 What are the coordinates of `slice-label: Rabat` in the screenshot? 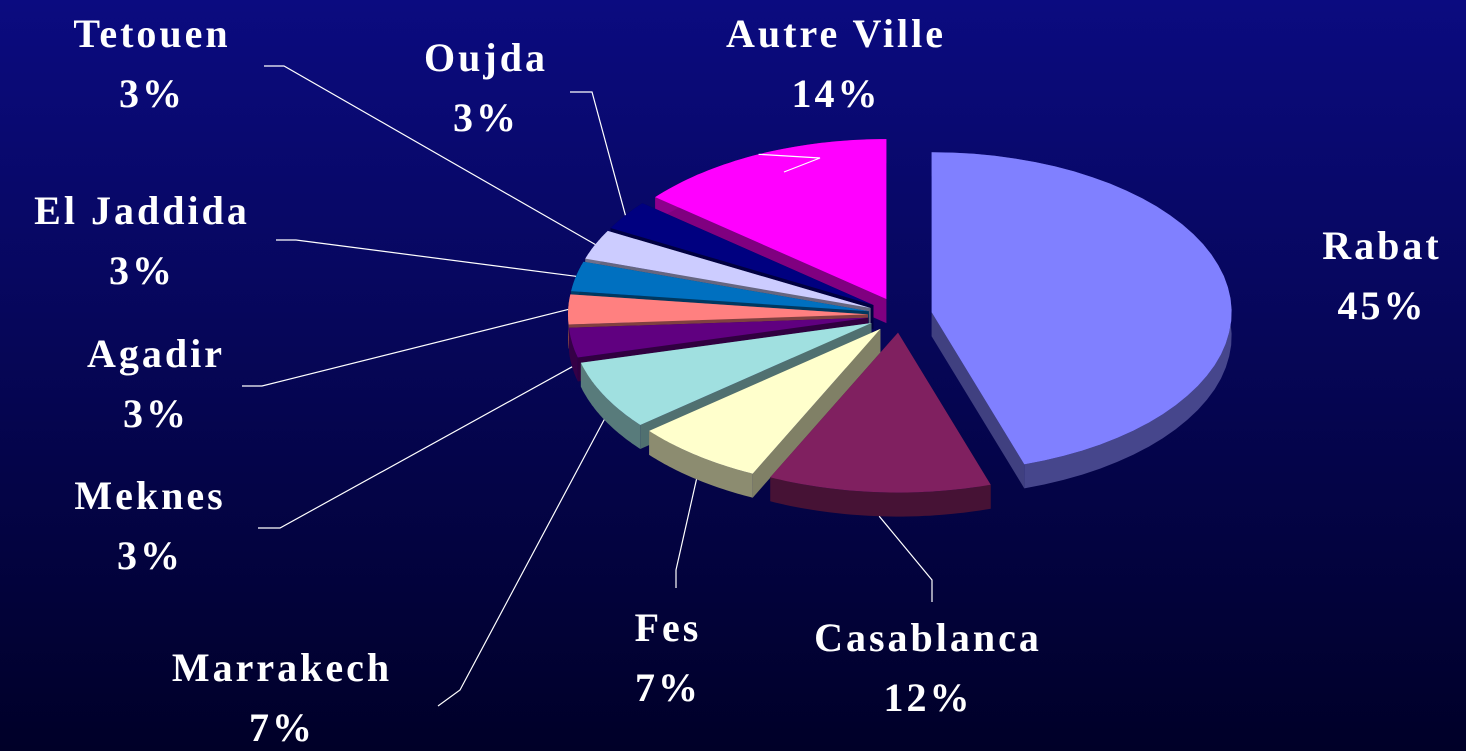 It's located at (1381, 245).